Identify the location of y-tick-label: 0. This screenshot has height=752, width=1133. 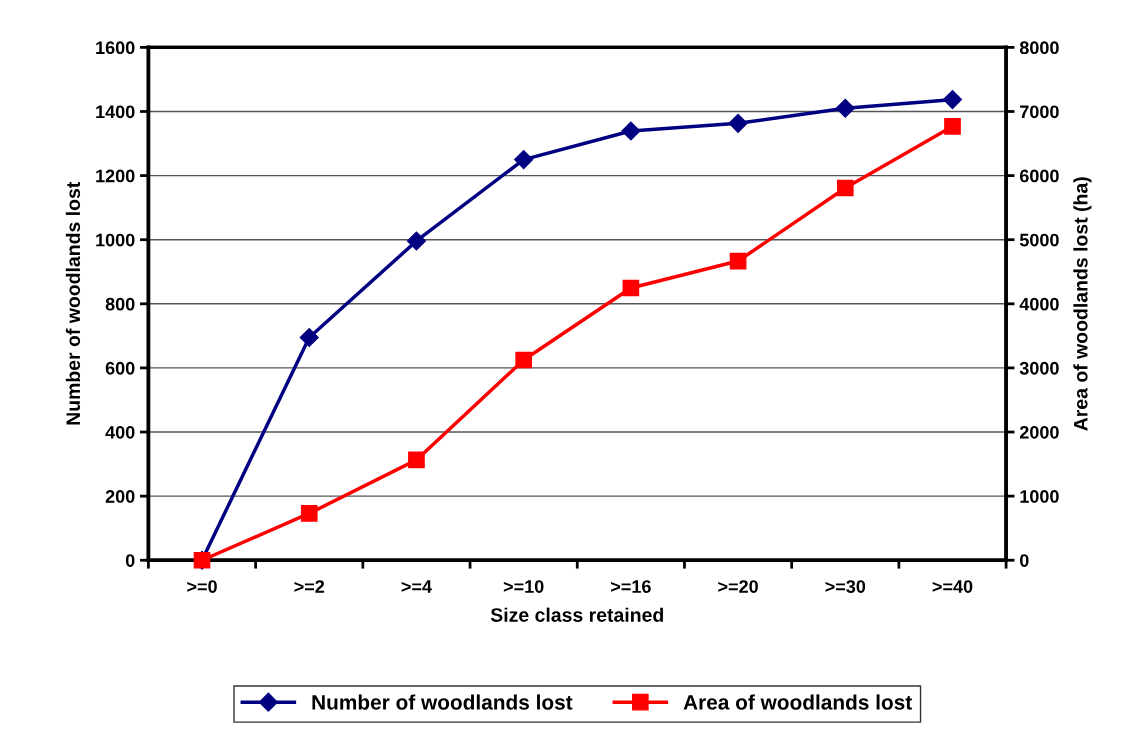
(130, 560).